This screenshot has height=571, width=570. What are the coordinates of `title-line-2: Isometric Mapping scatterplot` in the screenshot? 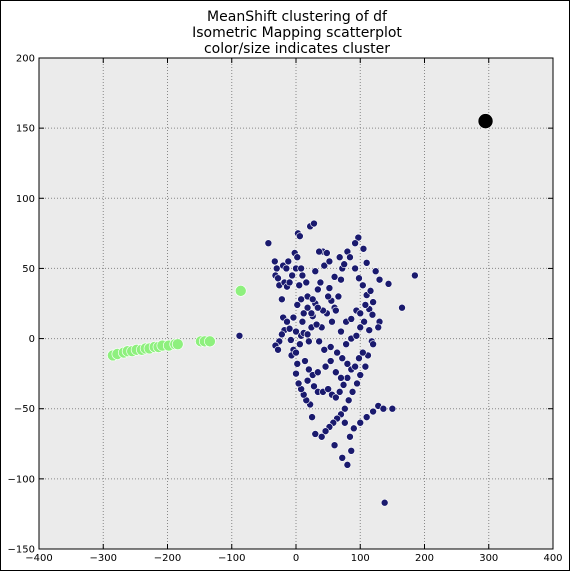 It's located at (297, 33).